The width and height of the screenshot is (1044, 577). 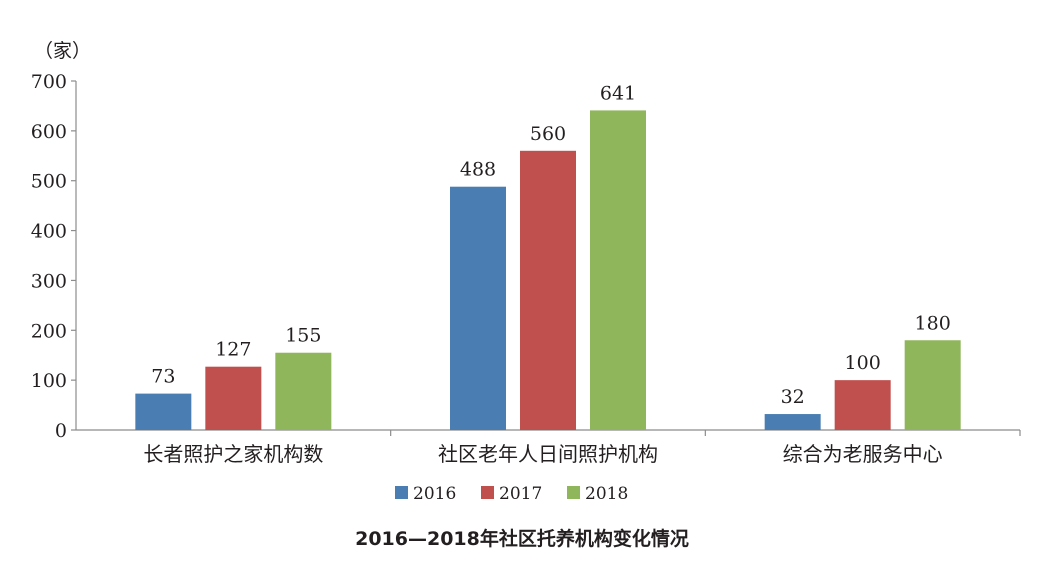 I want to click on data-label: 127, so click(x=233, y=350).